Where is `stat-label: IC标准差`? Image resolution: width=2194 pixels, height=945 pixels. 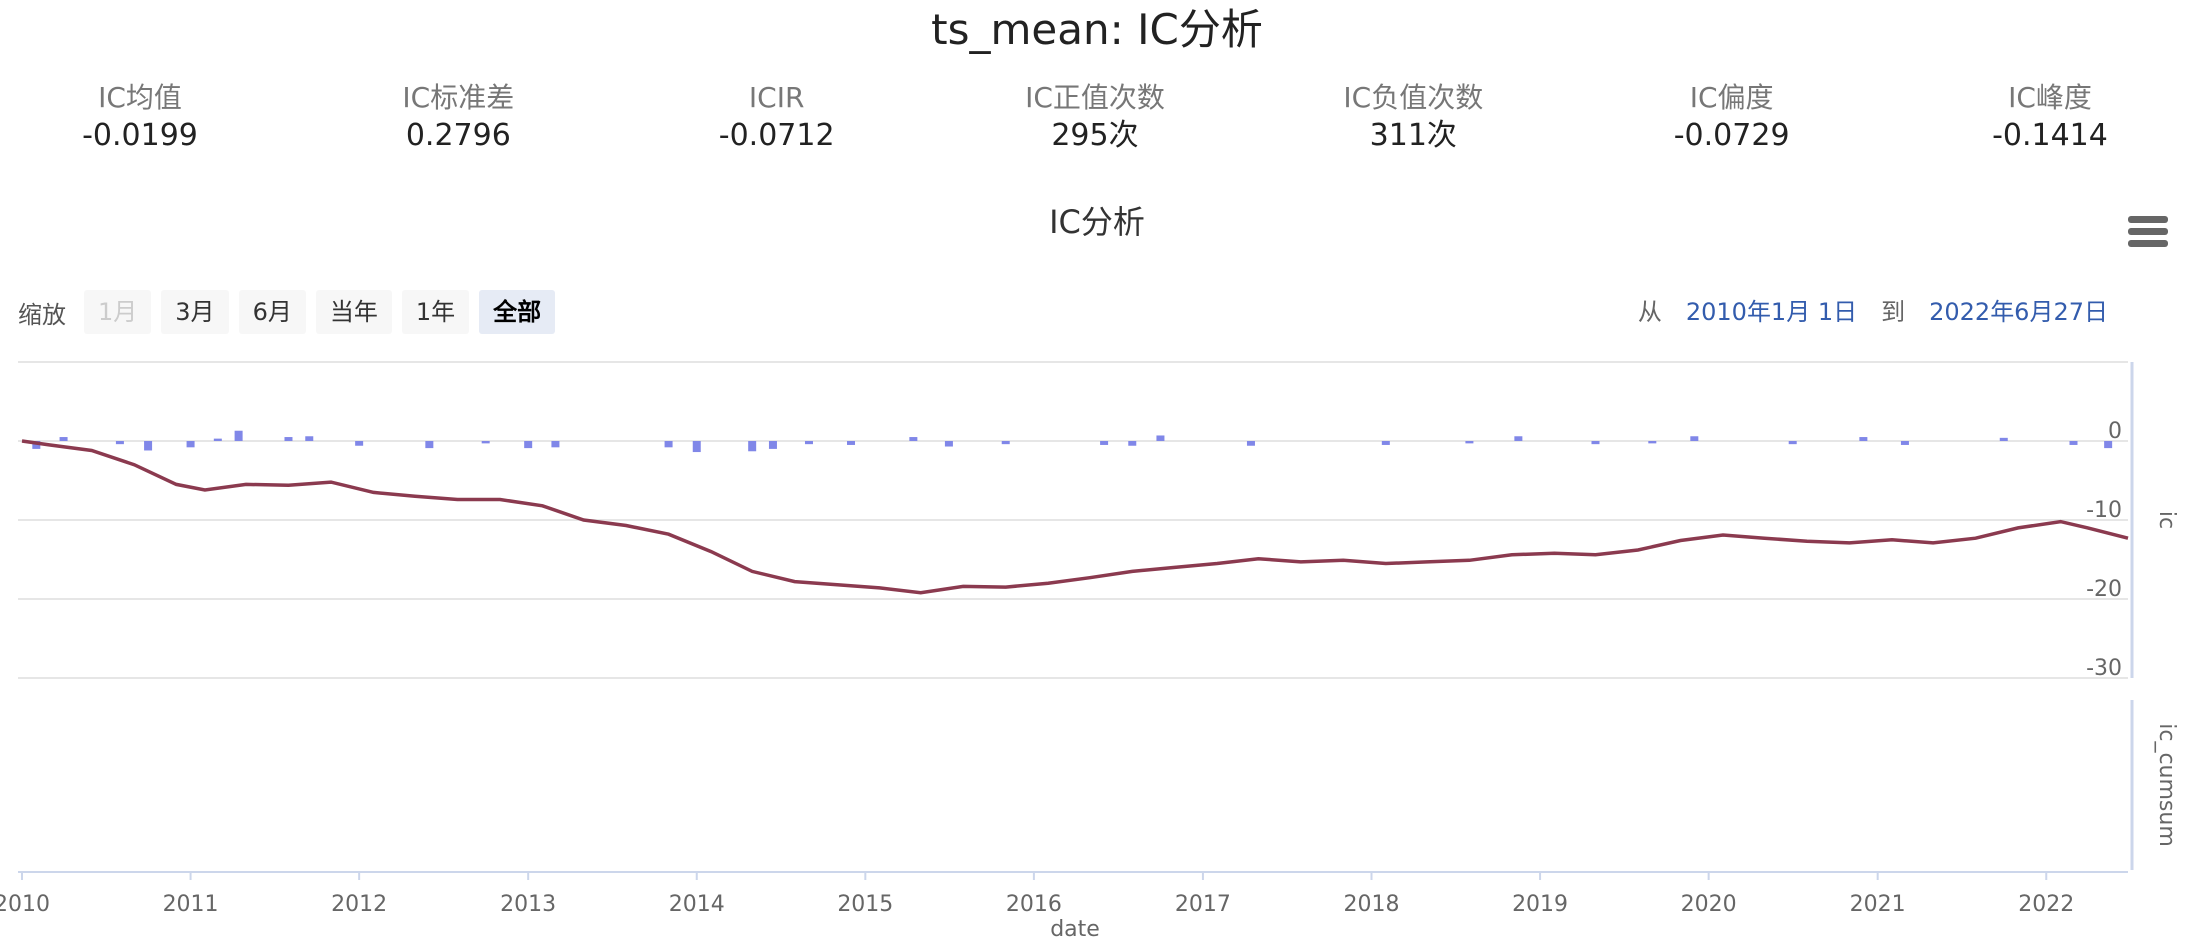
stat-label: IC标准差 is located at coordinates (458, 97).